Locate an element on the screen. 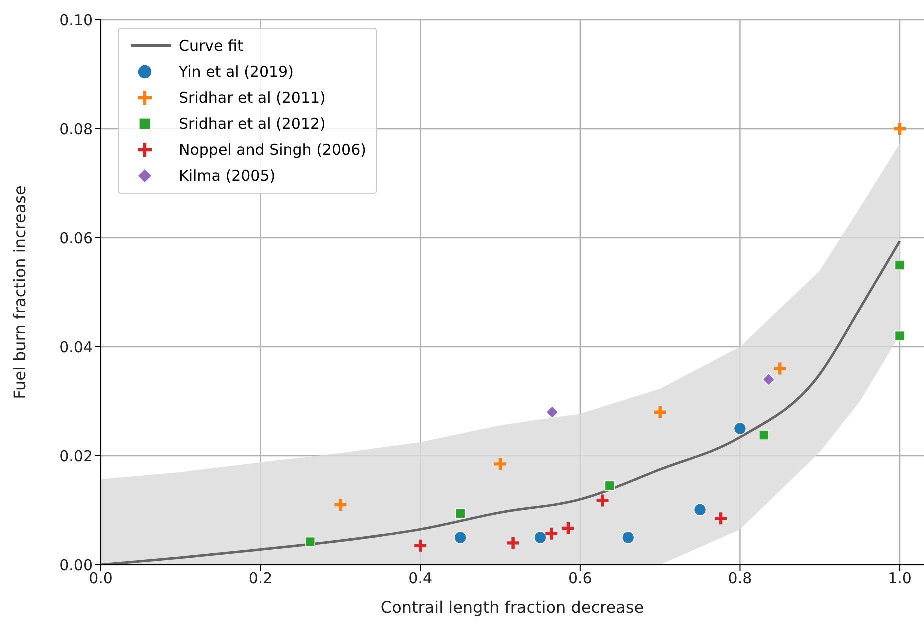 Image resolution: width=924 pixels, height=629 pixels. y-axis-title: Fuel burn fraction increase is located at coordinates (20, 293).